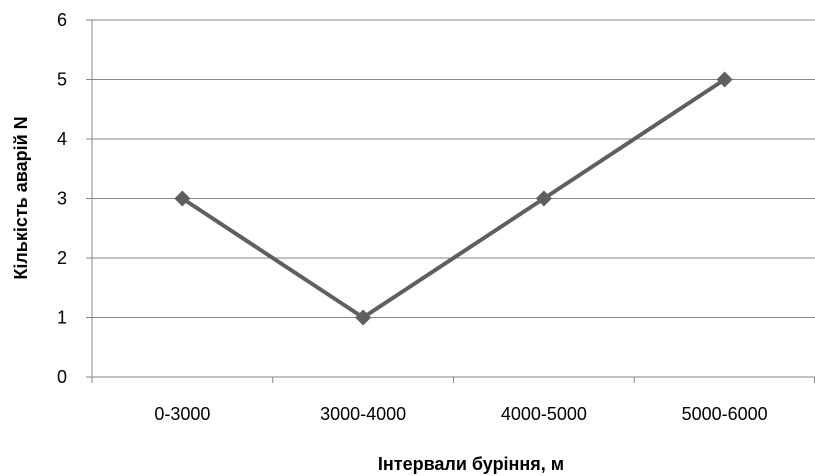 This screenshot has height=476, width=815. Describe the element at coordinates (460, 414) in the screenshot. I see `x-tick-labels: 0-3000 3000-4000 4000-5000 5000-6000` at that location.